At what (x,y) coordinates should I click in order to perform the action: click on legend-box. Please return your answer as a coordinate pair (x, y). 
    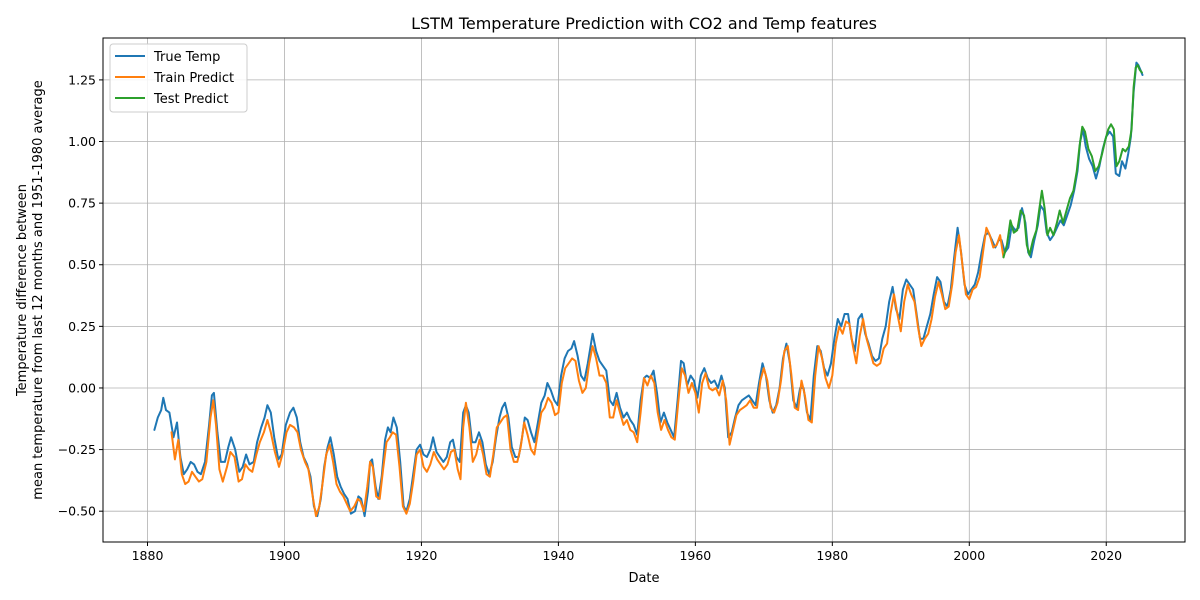
    Looking at the image, I should click on (178, 78).